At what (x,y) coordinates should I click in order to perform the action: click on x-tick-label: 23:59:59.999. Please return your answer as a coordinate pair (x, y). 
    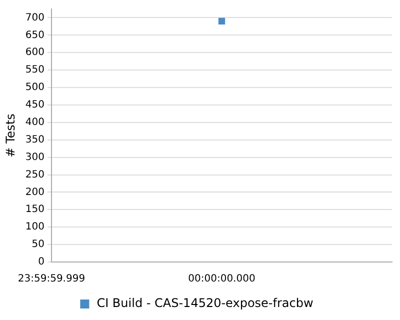
    Looking at the image, I should click on (52, 279).